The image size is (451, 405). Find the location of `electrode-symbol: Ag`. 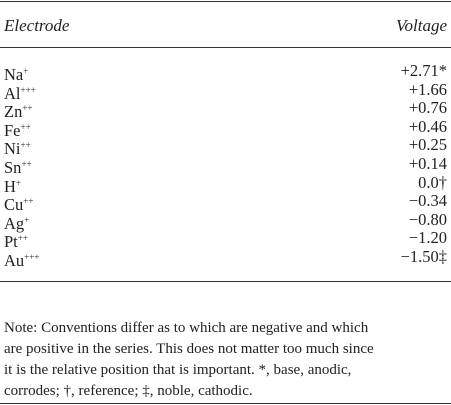

electrode-symbol: Ag is located at coordinates (14, 223).